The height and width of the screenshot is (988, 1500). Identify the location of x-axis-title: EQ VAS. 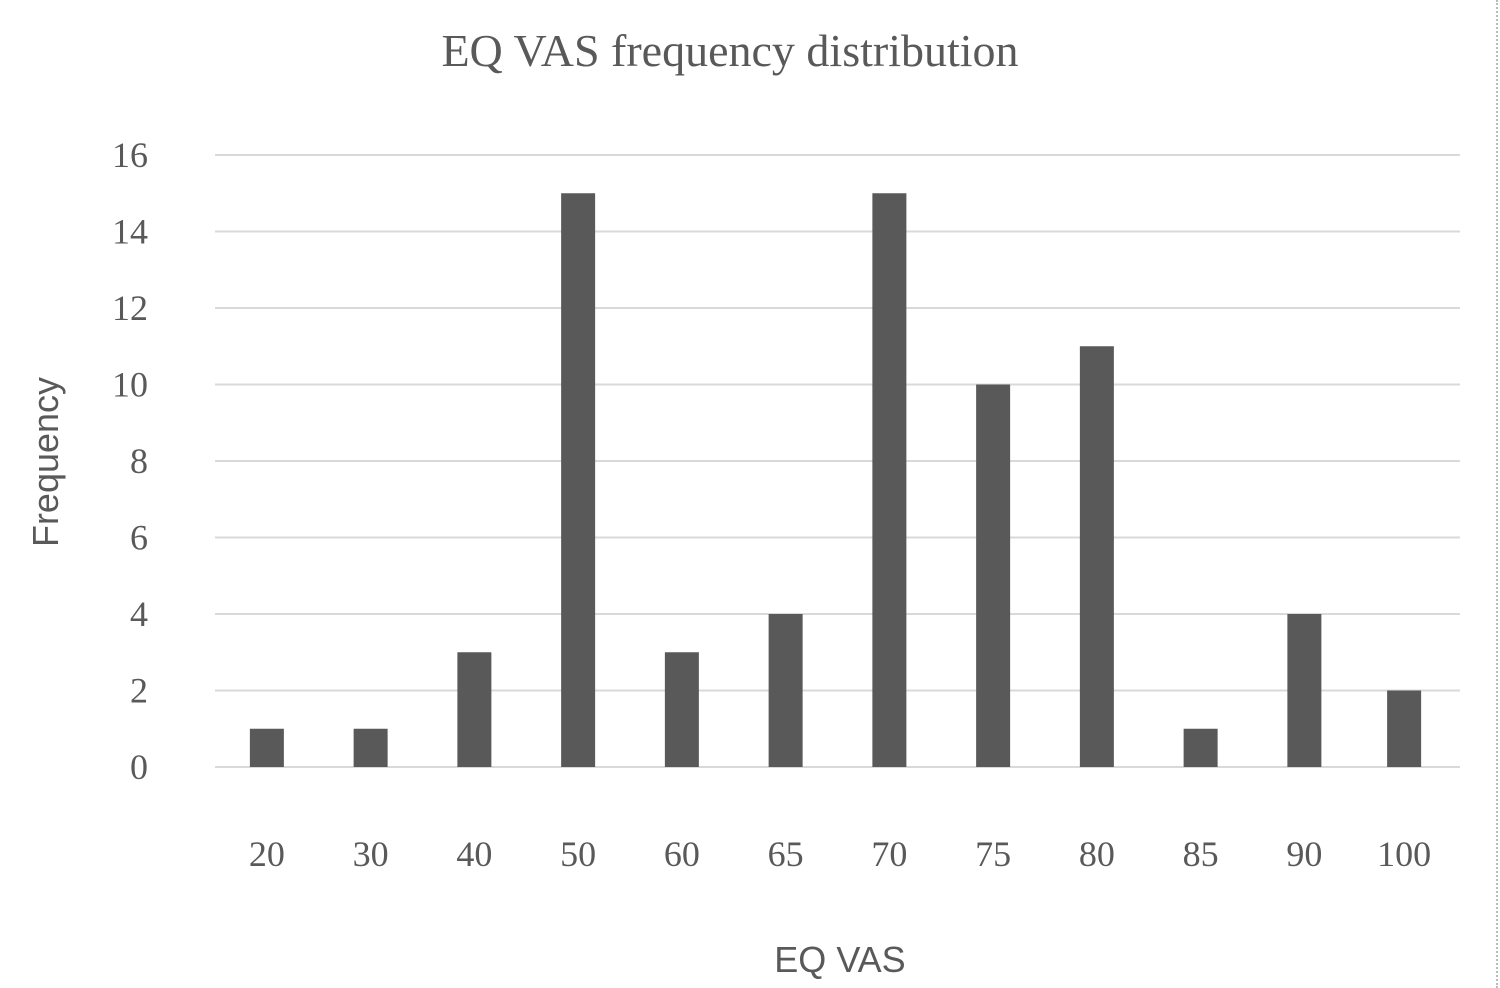
(839, 959).